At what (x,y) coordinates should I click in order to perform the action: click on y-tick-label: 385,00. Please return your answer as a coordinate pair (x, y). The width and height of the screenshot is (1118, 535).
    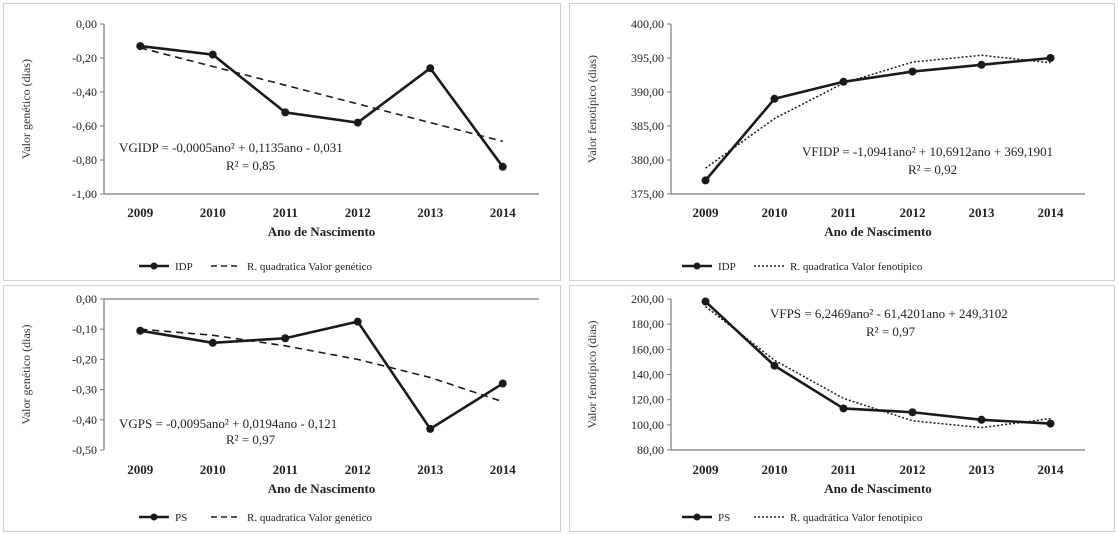
    Looking at the image, I should click on (647, 126).